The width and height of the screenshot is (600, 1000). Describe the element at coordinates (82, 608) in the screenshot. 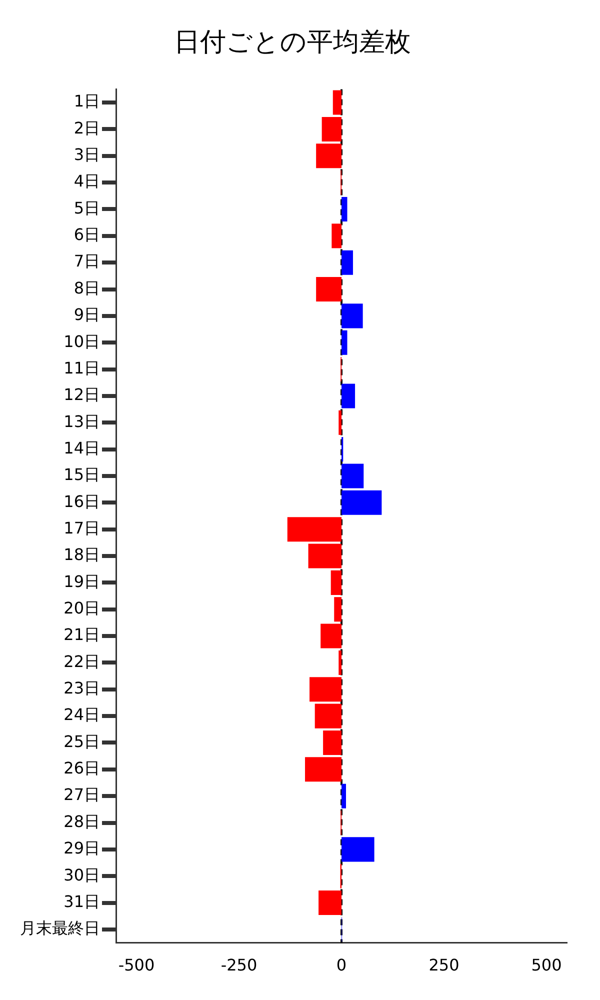

I see `y-tick-label: 20日` at that location.